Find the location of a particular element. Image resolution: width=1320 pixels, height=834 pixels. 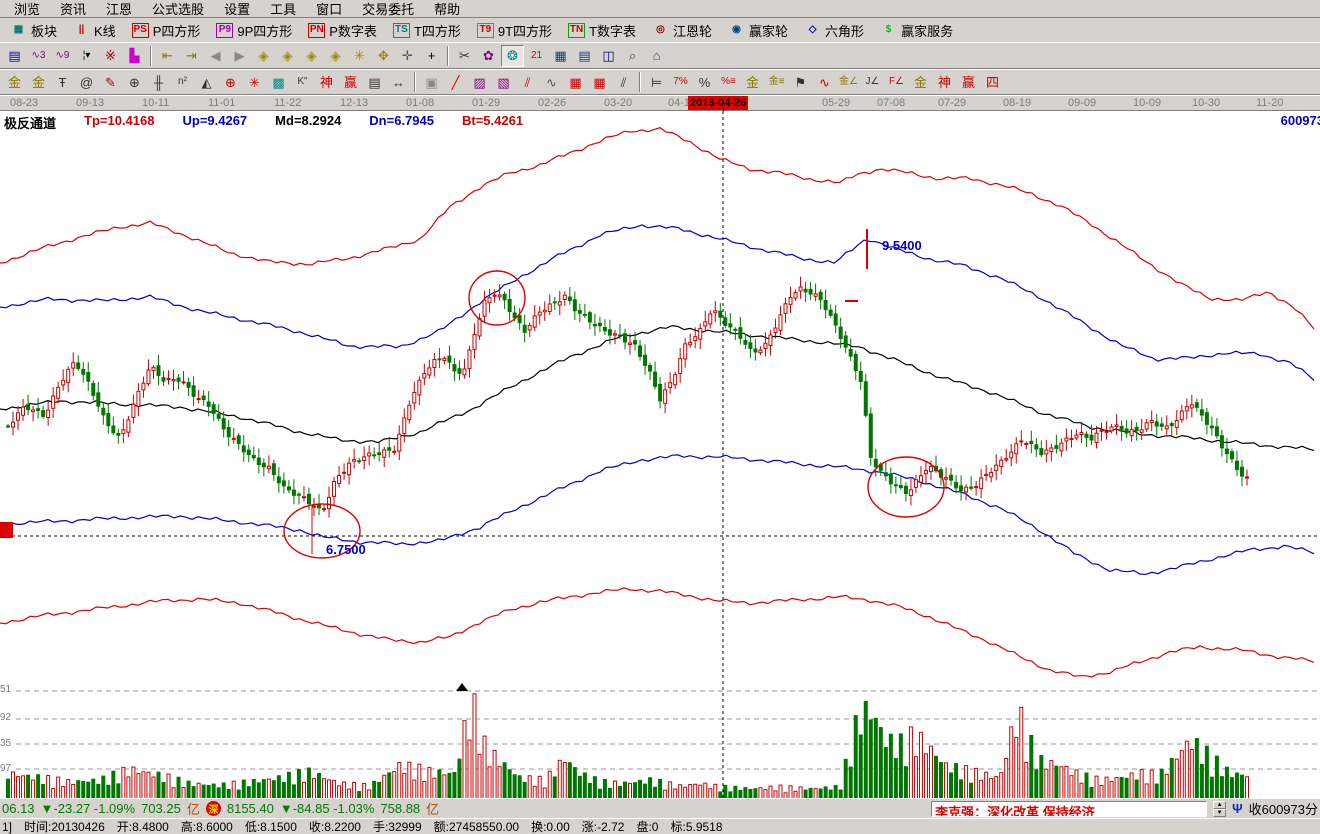

chart-search-icon: ⌕ is located at coordinates (632, 55).